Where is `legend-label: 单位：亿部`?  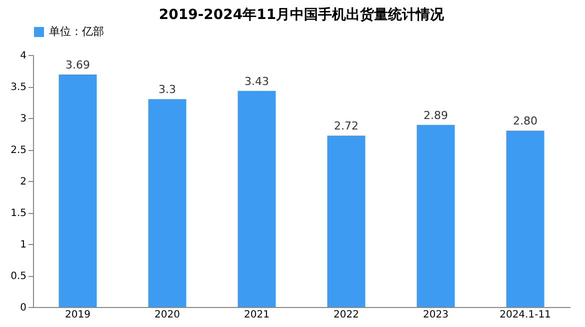 legend-label: 单位：亿部 is located at coordinates (76, 31).